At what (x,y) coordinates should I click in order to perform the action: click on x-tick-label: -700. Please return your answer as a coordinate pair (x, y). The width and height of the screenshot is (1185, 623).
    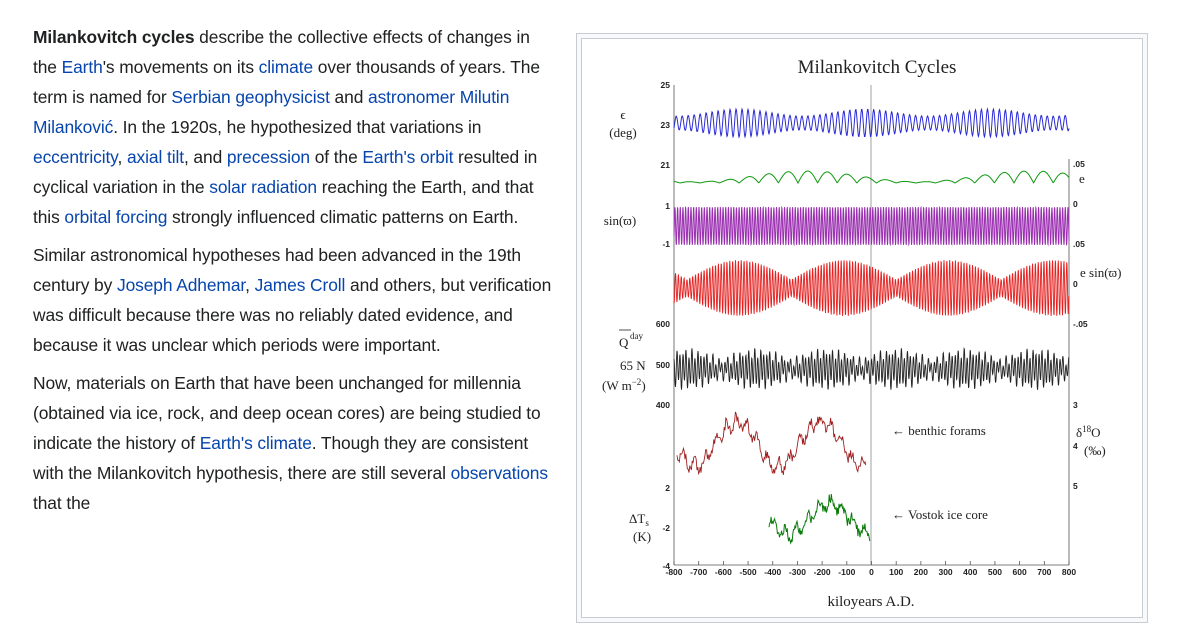
    Looking at the image, I should click on (698, 572).